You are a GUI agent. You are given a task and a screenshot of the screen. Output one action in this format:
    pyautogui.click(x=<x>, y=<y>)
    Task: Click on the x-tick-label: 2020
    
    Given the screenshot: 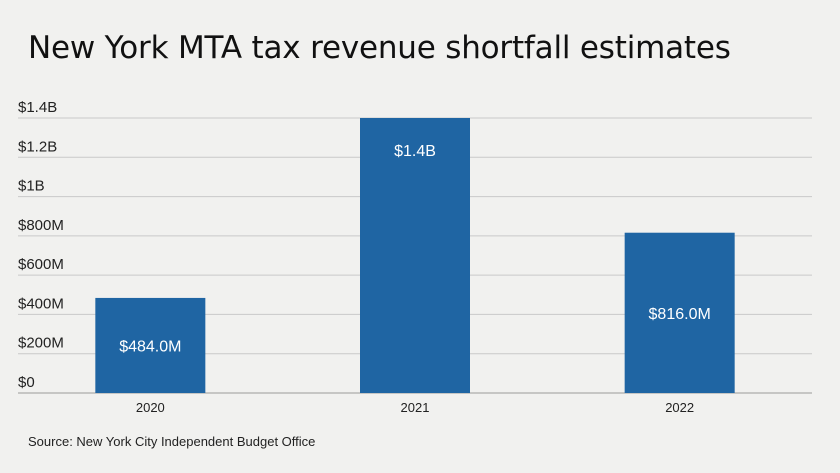 What is the action you would take?
    pyautogui.click(x=150, y=407)
    